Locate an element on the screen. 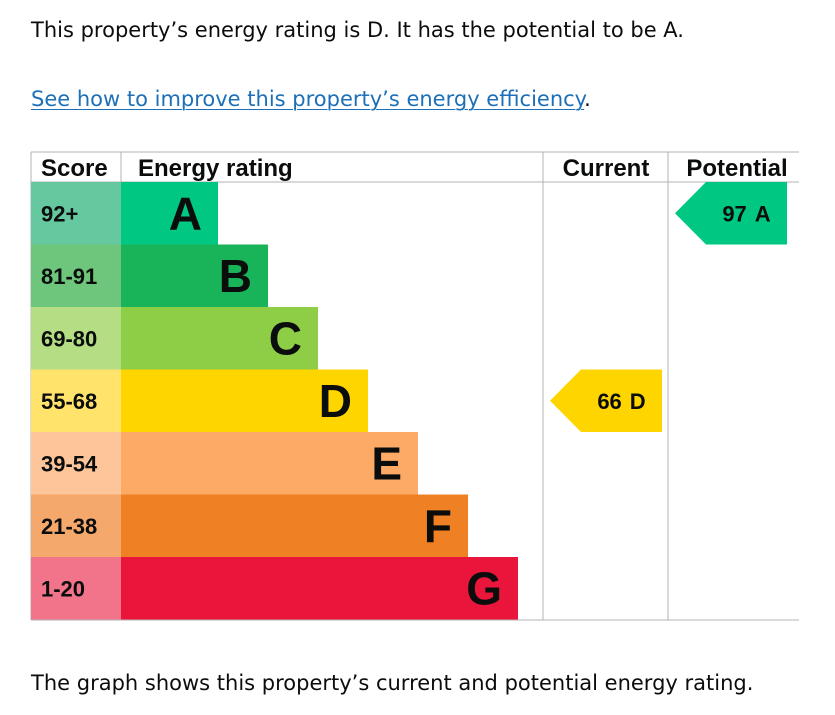 The height and width of the screenshot is (715, 835). rating-bar-a is located at coordinates (169, 213).